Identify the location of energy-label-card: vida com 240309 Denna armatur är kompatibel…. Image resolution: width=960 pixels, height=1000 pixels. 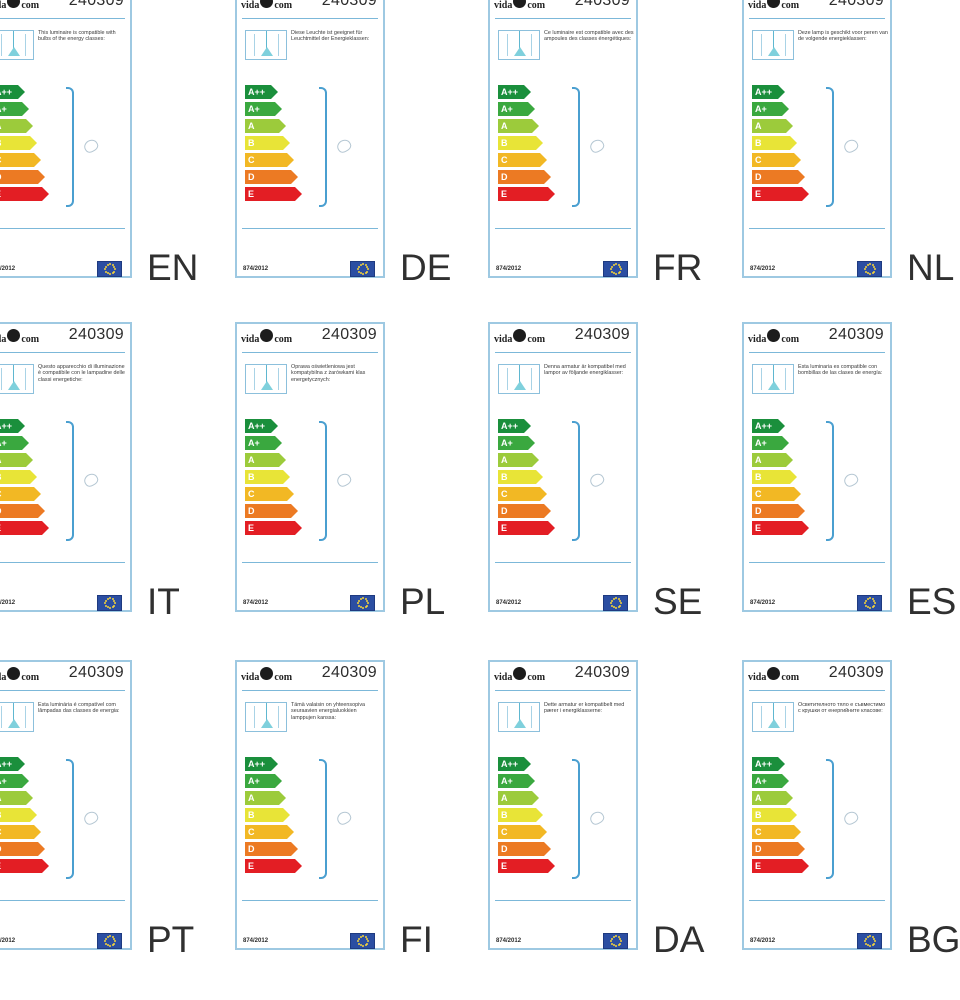
(563, 467).